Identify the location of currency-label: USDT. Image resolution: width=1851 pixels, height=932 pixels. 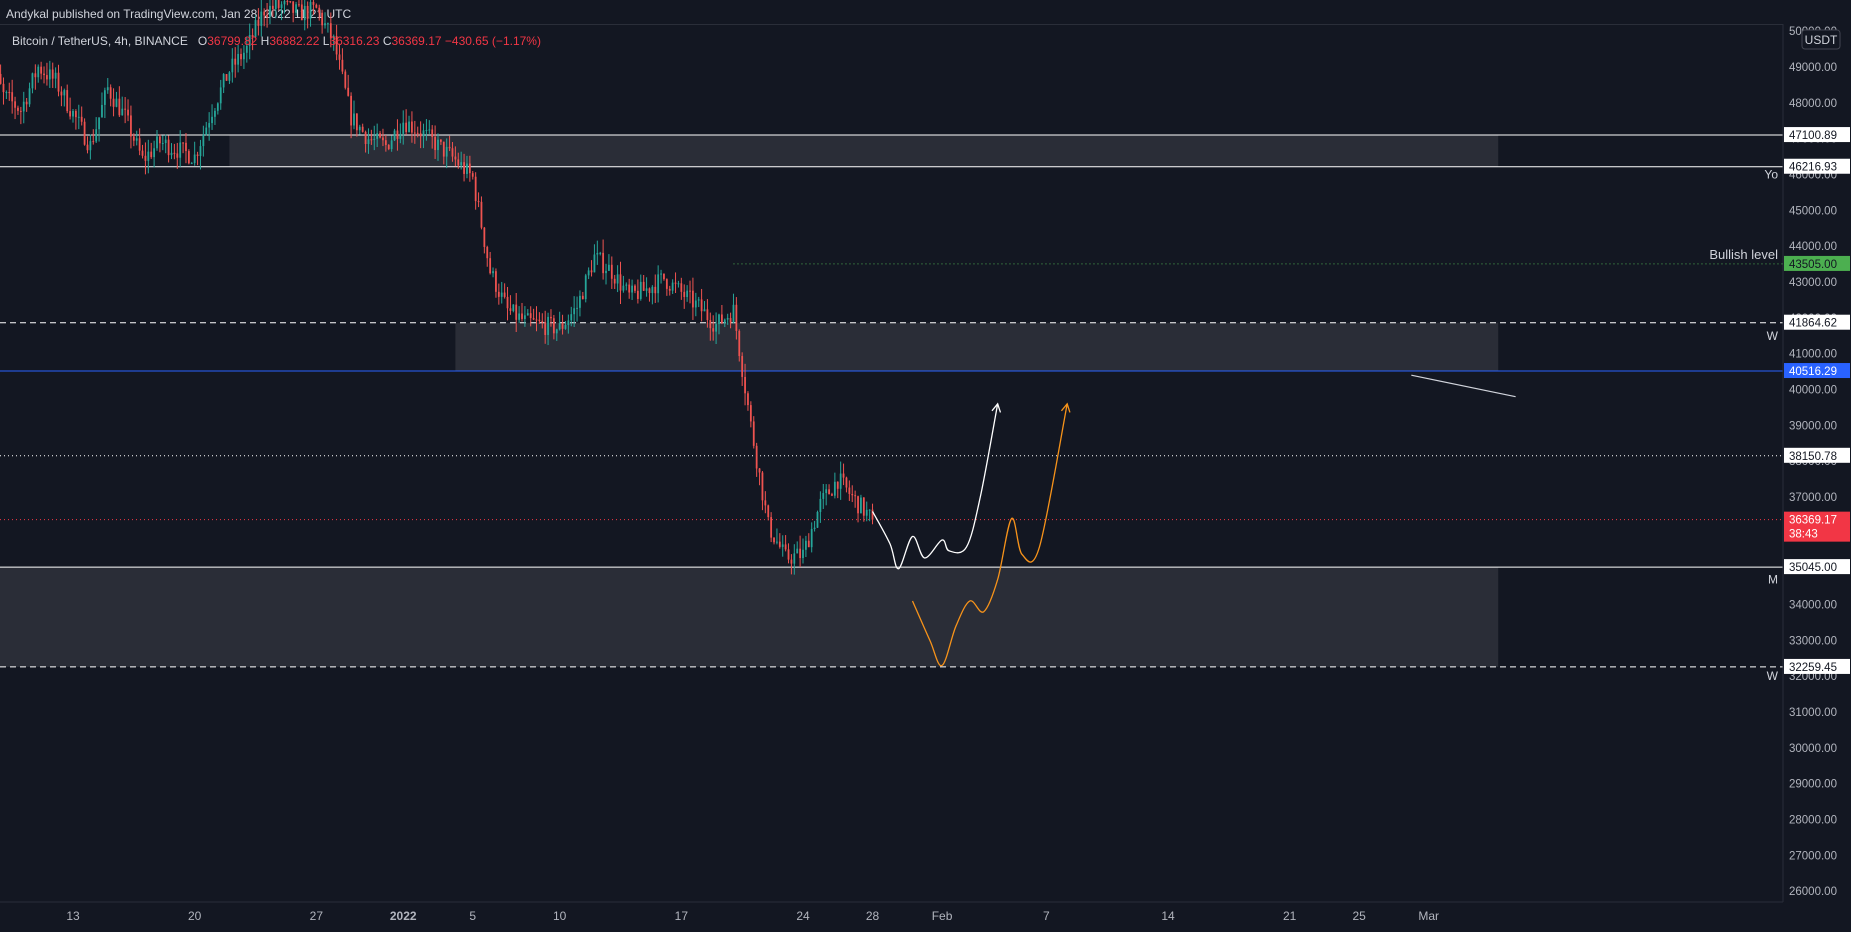
(1821, 40).